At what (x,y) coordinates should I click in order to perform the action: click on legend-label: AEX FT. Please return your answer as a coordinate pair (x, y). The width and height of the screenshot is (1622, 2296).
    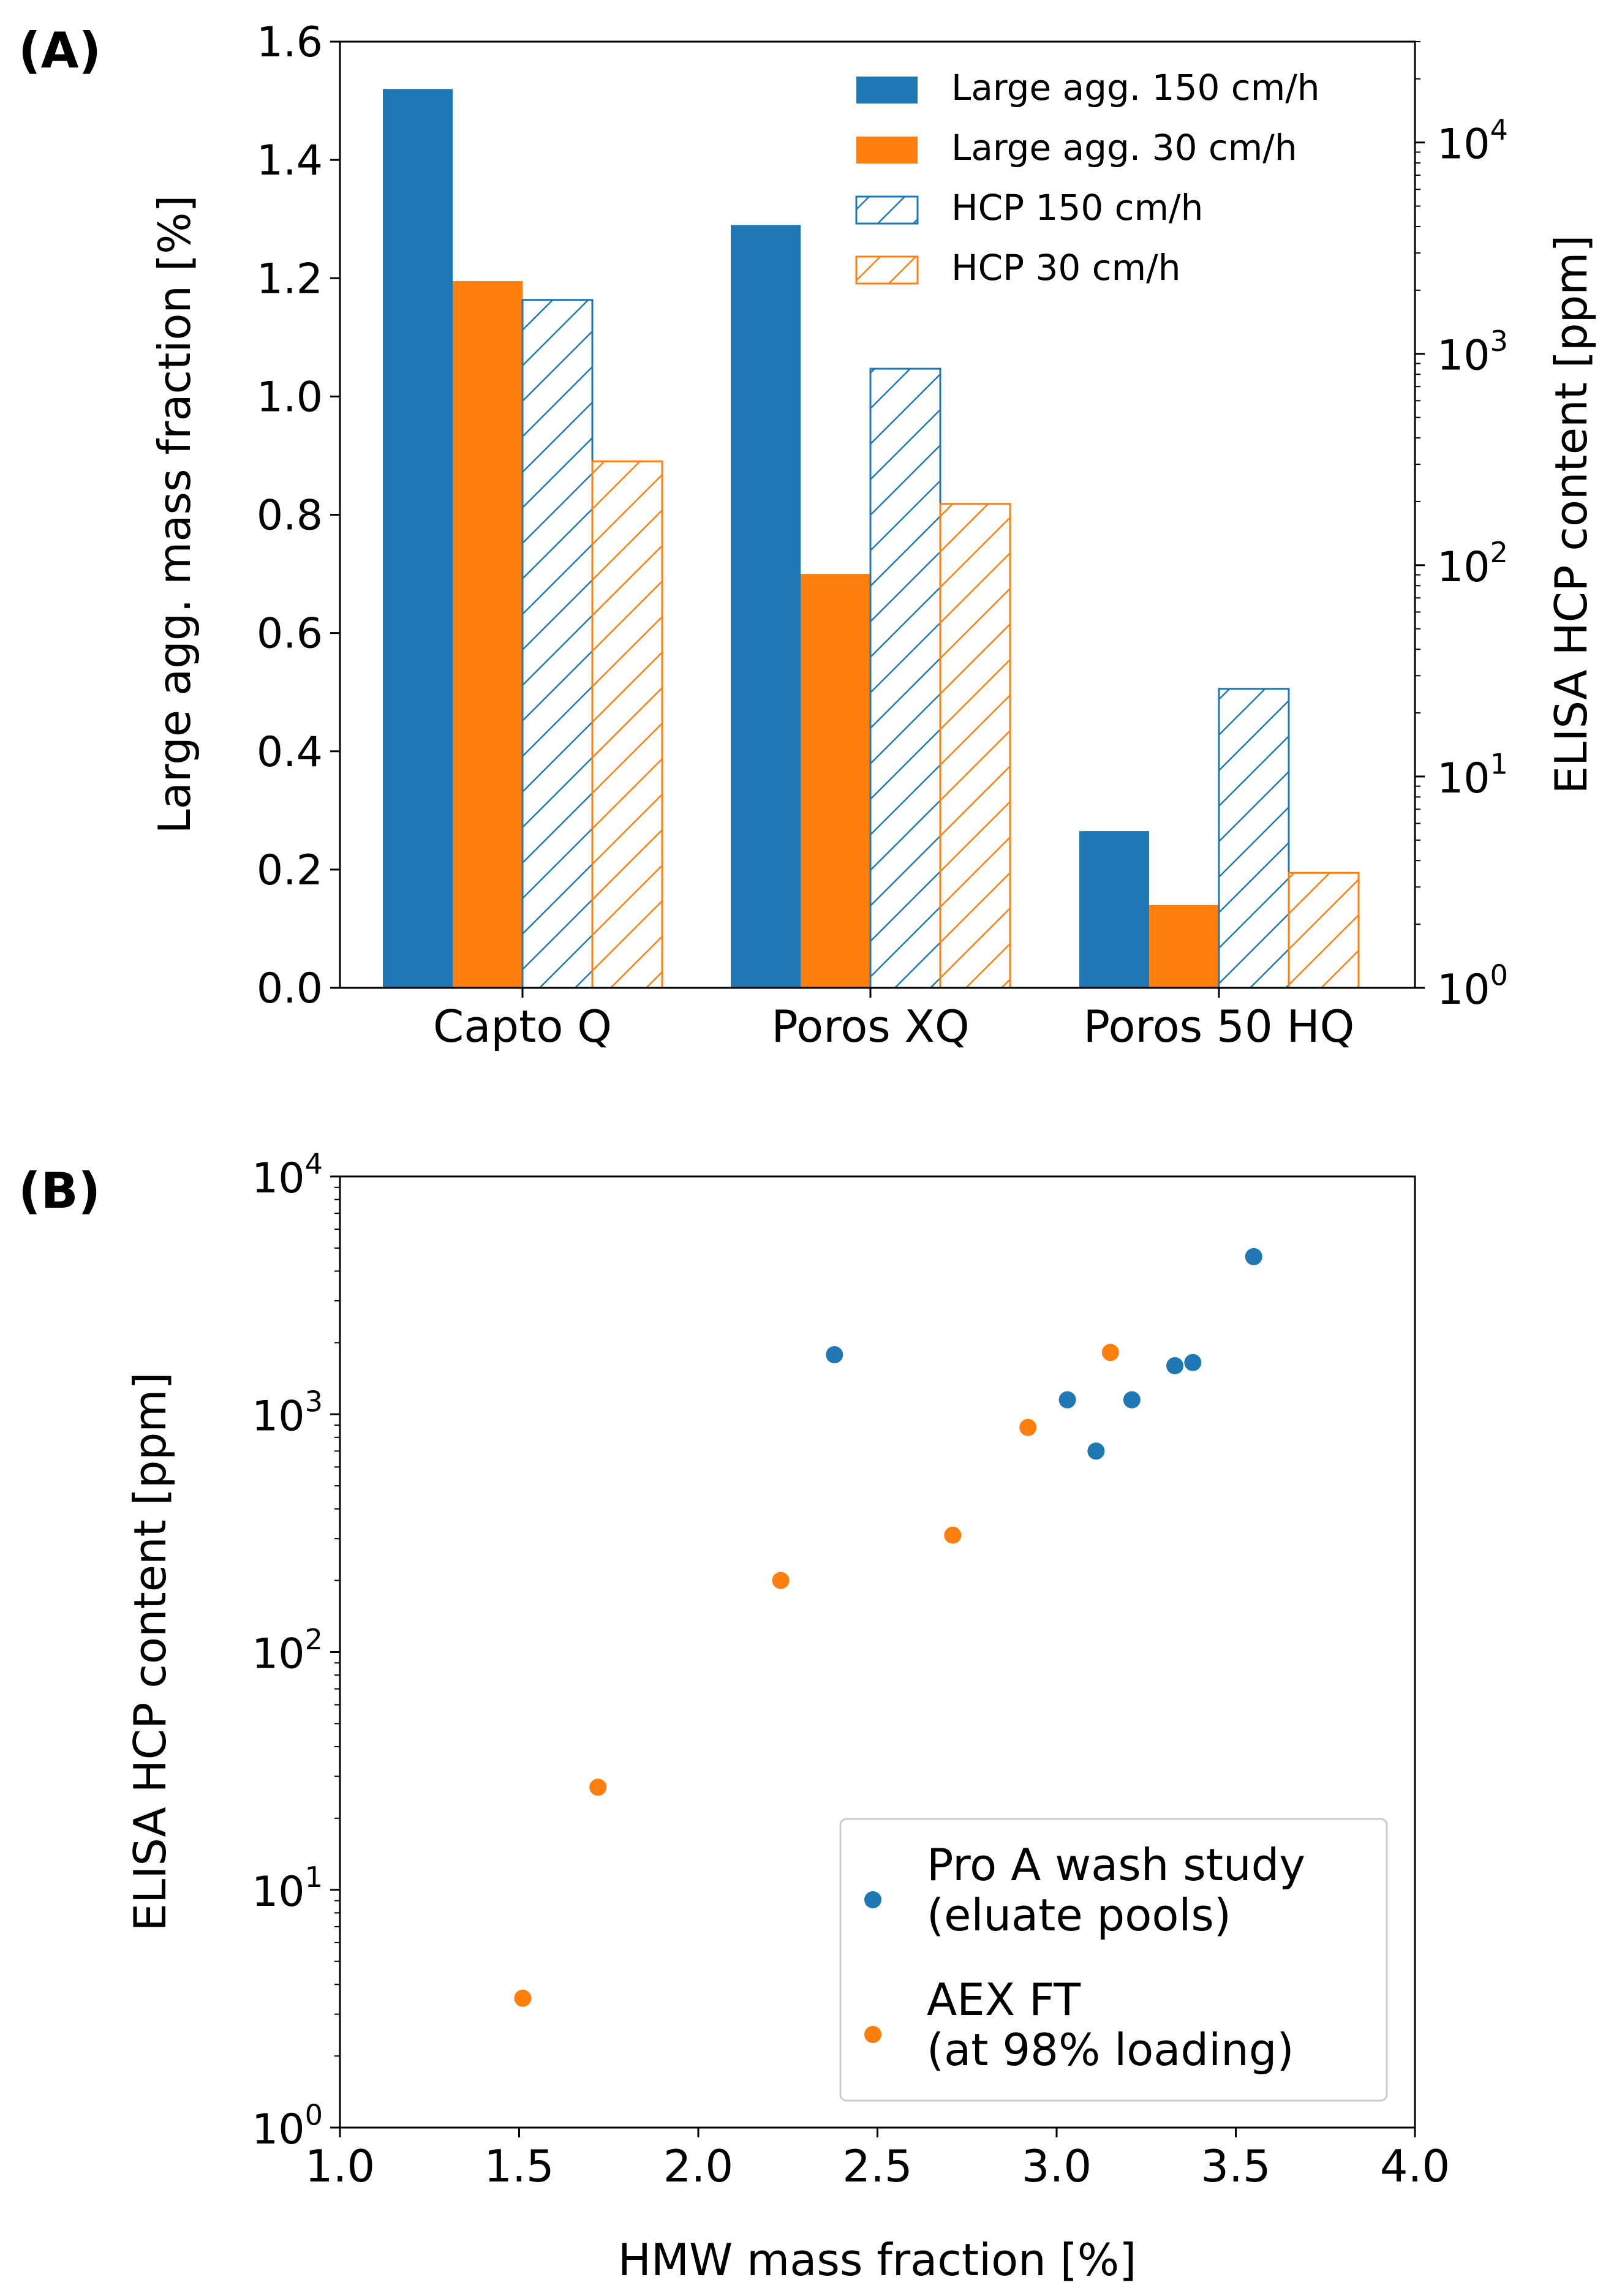
    Looking at the image, I should click on (1004, 1999).